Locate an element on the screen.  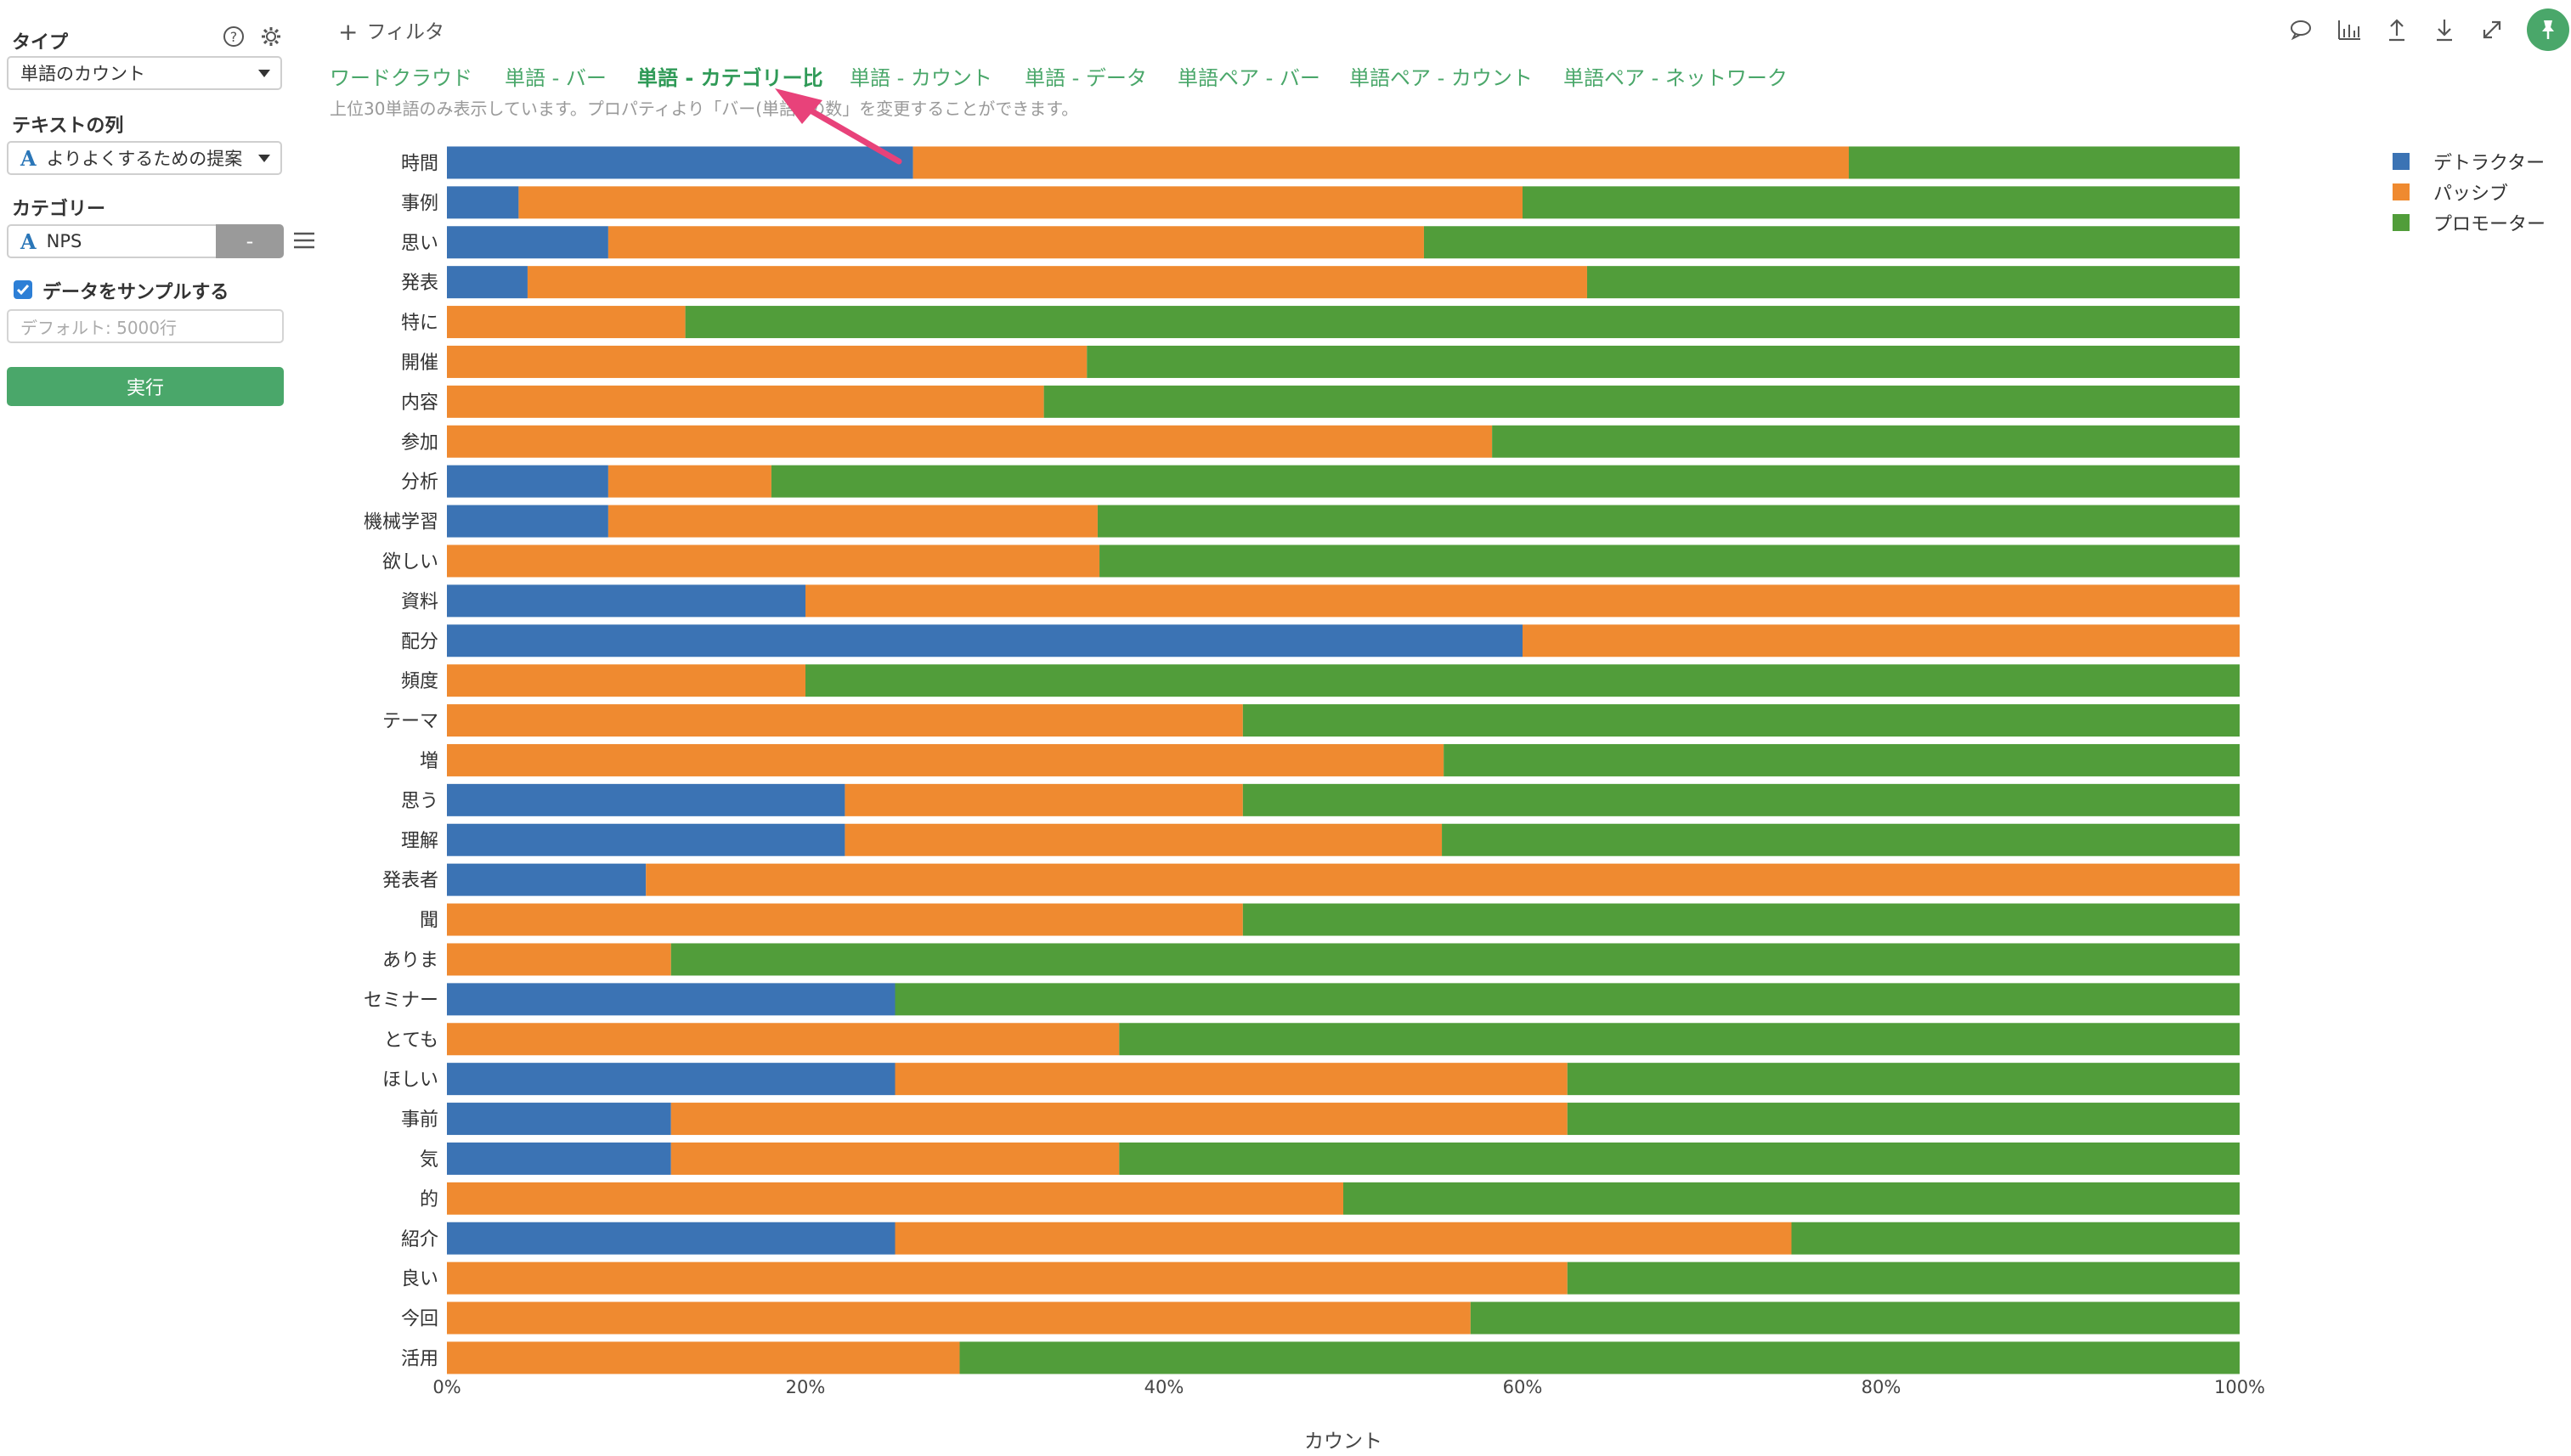
tab-word-pair-bar: 単語ペア - バー is located at coordinates (1249, 78).